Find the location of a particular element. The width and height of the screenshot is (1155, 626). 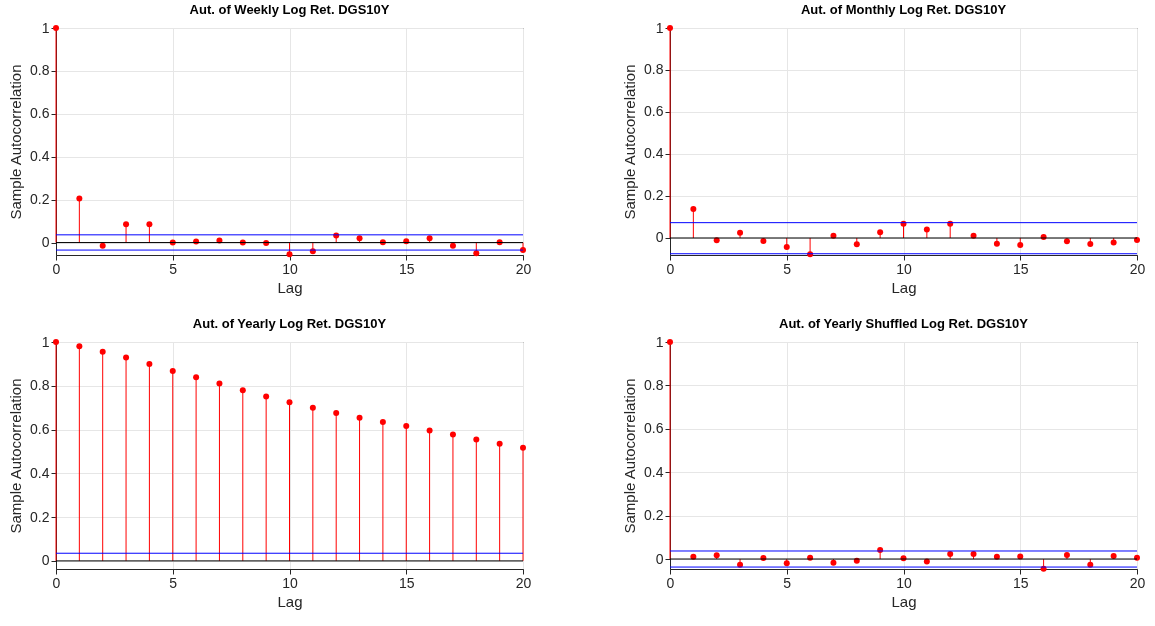

chart-title: Aut. of Yearly Log Ret. DGS10Y is located at coordinates (289, 323).